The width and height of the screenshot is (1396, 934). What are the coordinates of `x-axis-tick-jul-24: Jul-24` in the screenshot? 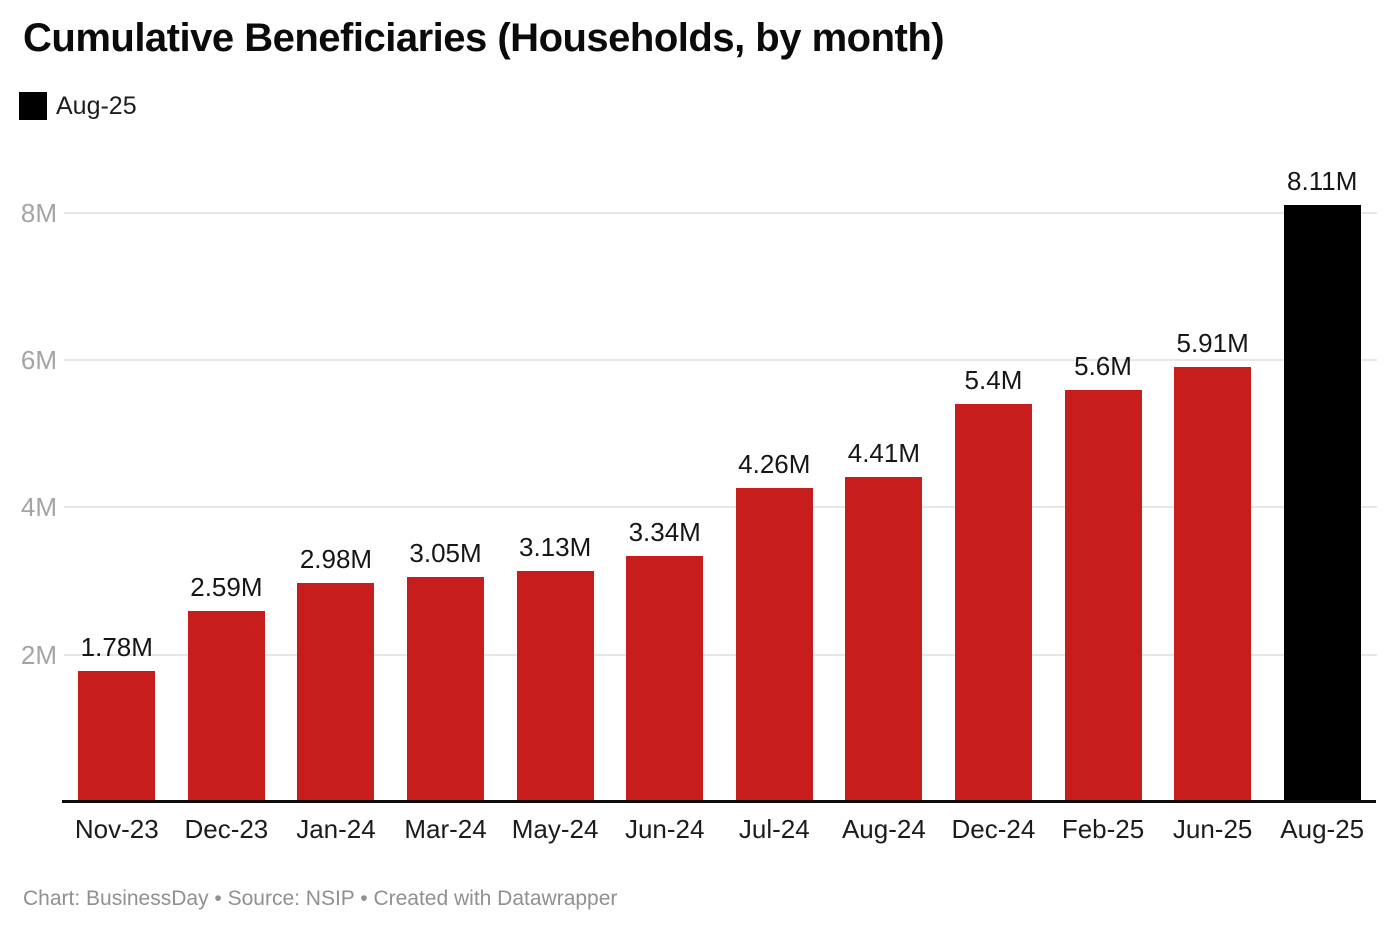 It's located at (774, 829).